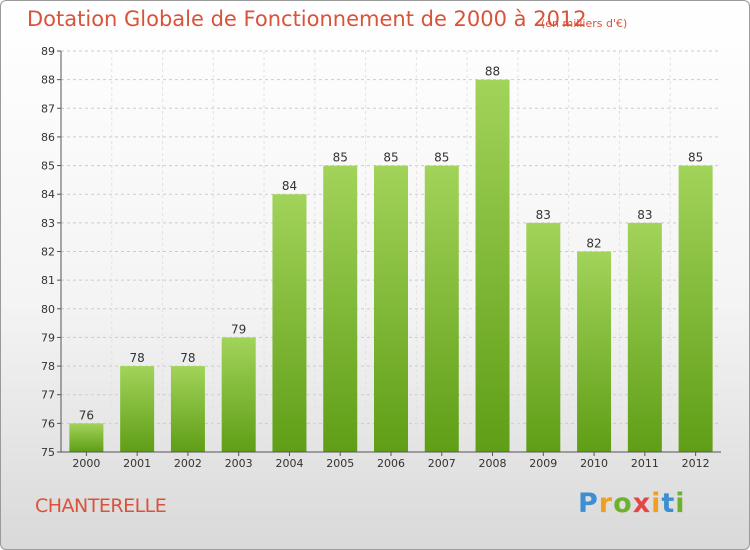 The height and width of the screenshot is (550, 750). What do you see at coordinates (238, 329) in the screenshot?
I see `bar-value-label: 79` at bounding box center [238, 329].